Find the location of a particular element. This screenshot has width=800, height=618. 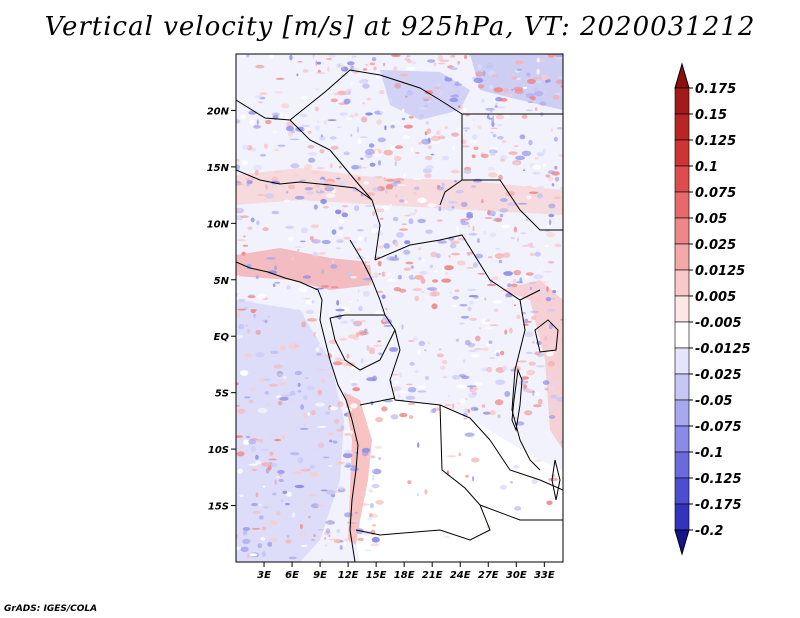

colorbar-label: 0.15 is located at coordinates (711, 115).